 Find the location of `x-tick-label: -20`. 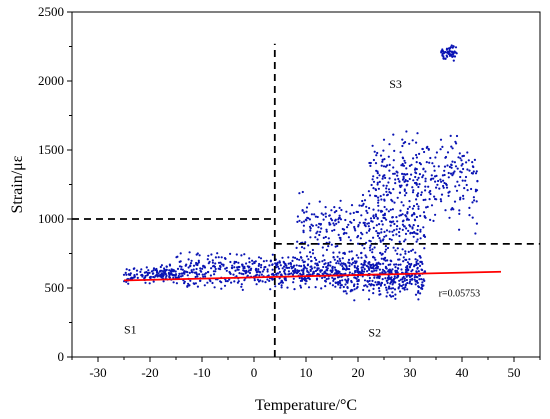

x-tick-label: -20 is located at coordinates (149, 372).